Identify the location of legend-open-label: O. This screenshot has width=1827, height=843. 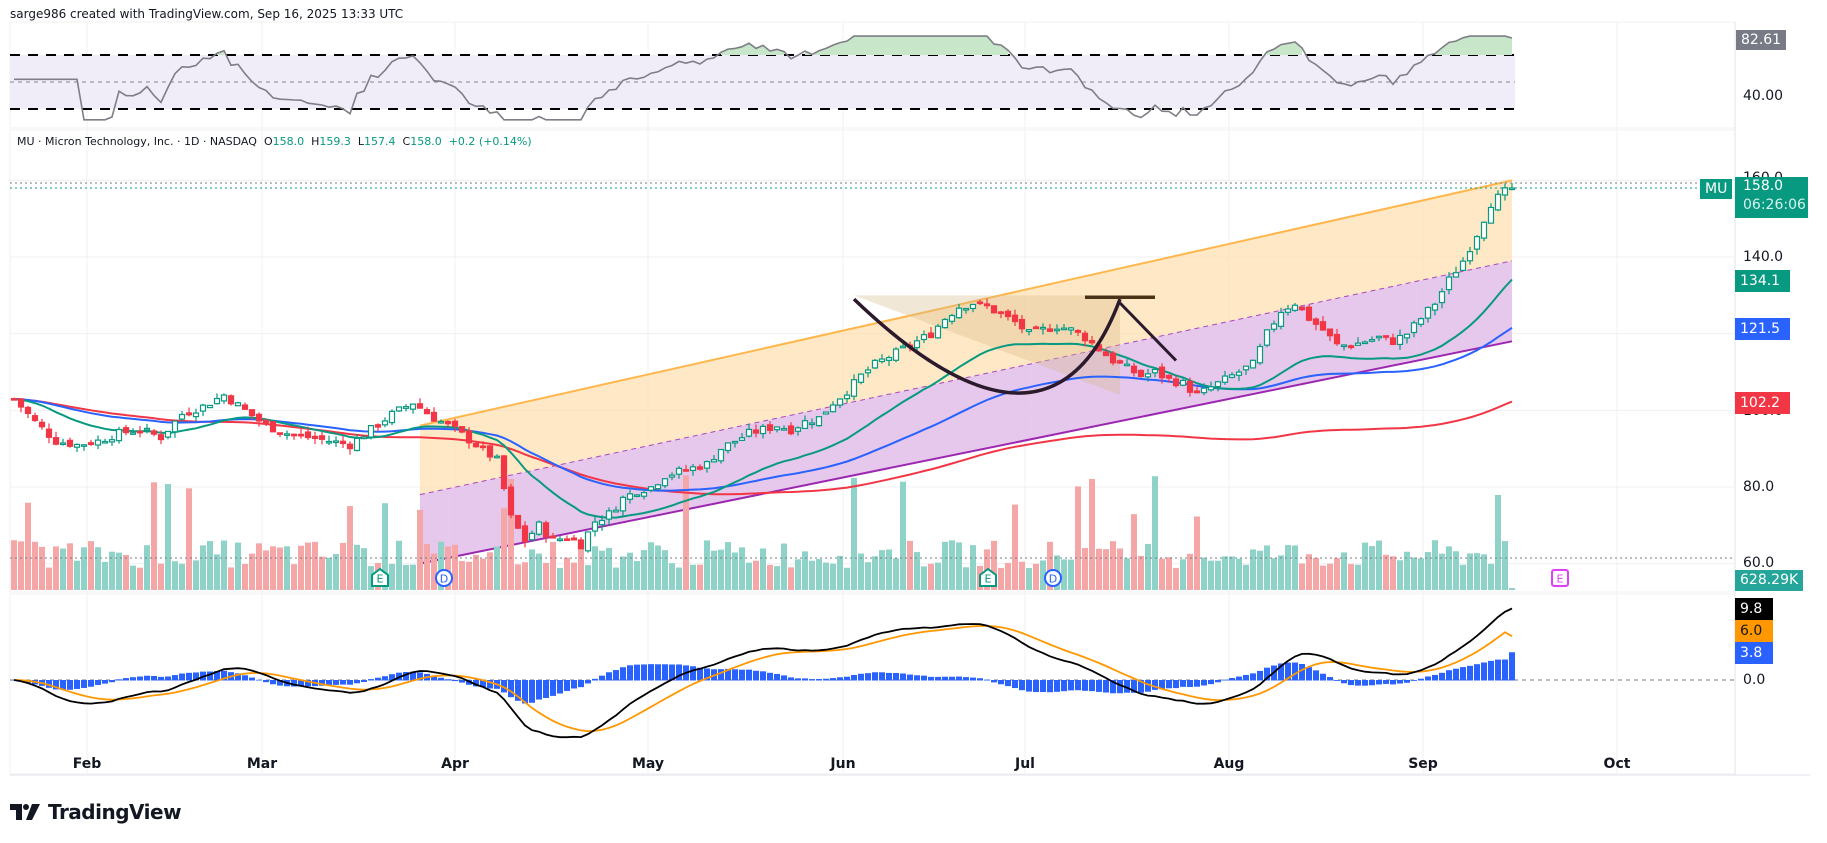
(268, 141).